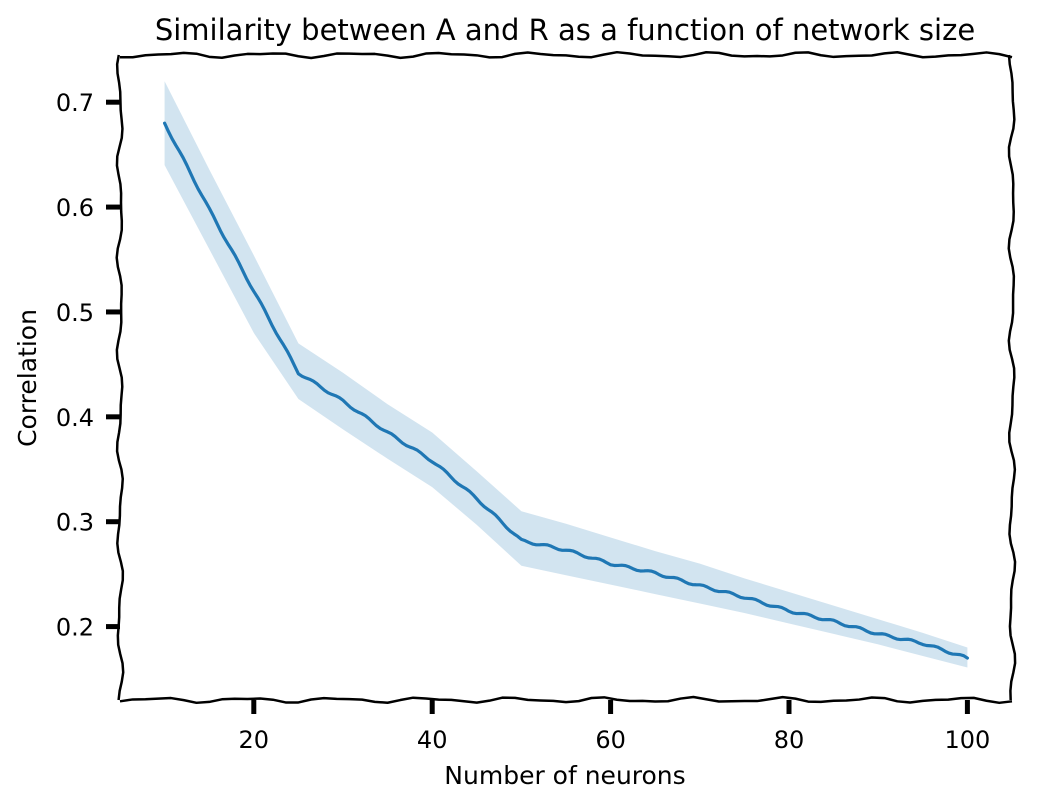  Describe the element at coordinates (75, 208) in the screenshot. I see `y-tick-label: 0.6` at that location.